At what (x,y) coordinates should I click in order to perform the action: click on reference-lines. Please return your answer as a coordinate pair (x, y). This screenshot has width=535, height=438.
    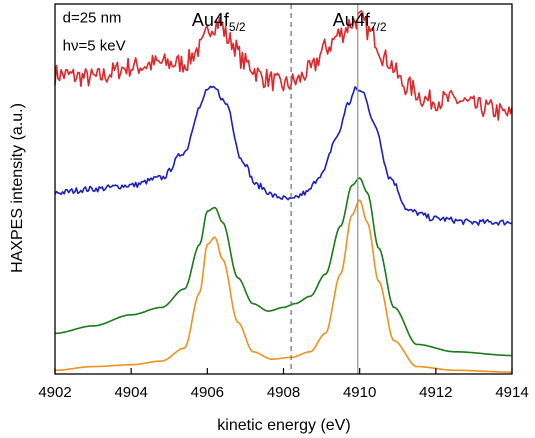
    Looking at the image, I should click on (324, 189).